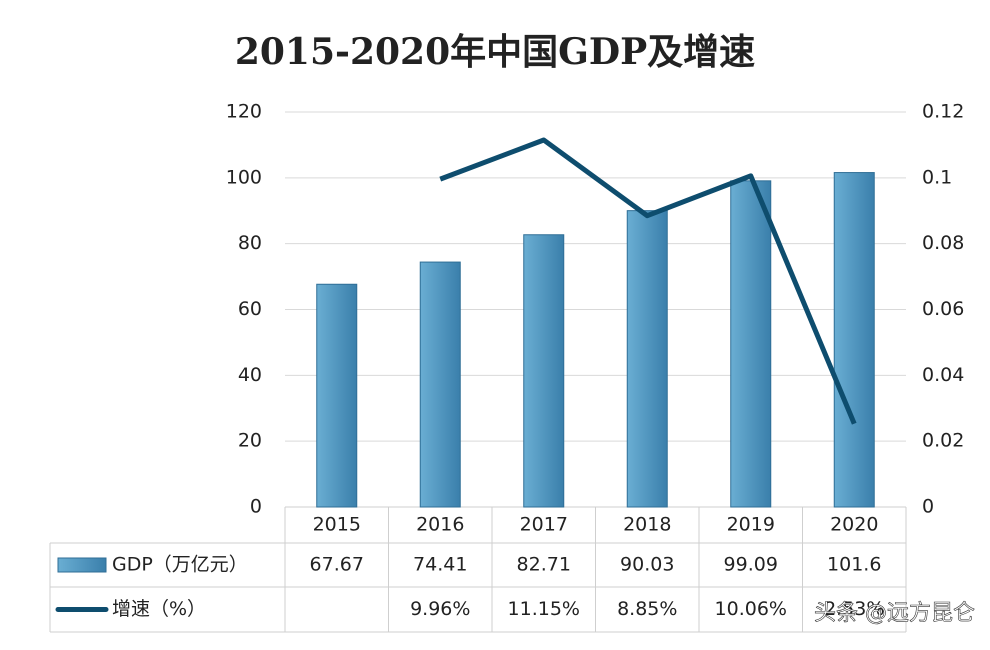 Image resolution: width=990 pixels, height=650 pixels. I want to click on legend-label: GDP（万亿元）, so click(180, 565).